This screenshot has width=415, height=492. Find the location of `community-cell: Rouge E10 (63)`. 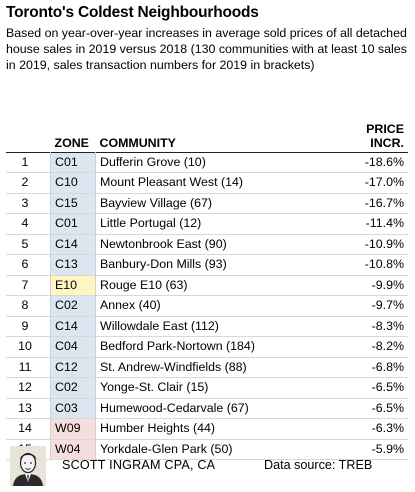

community-cell: Rouge E10 (63) is located at coordinates (214, 285).